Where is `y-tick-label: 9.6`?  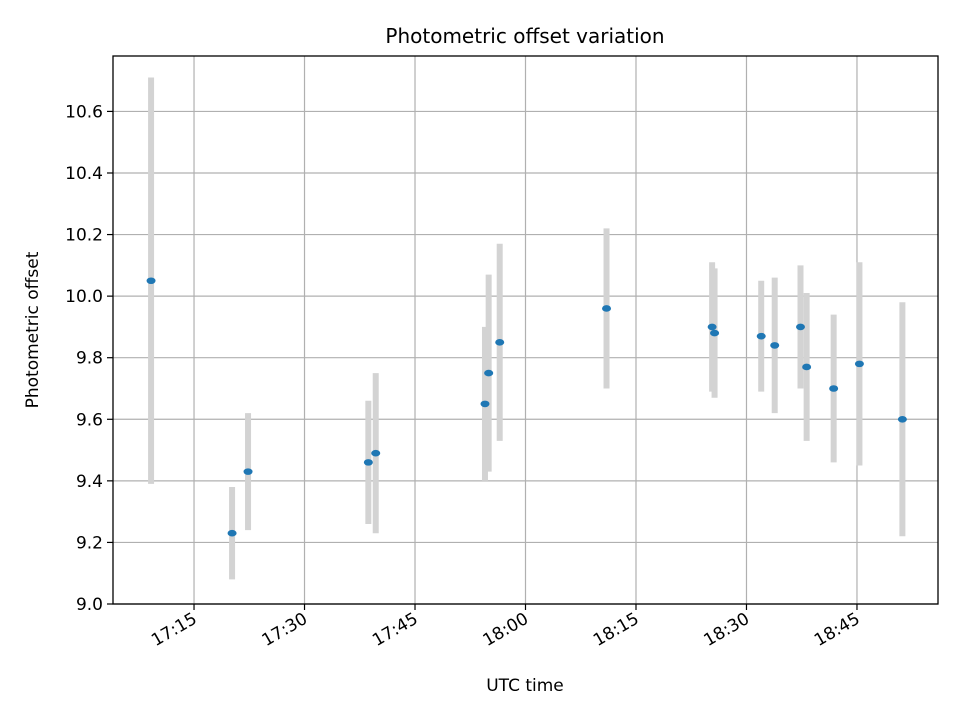
y-tick-label: 9.6 is located at coordinates (89, 420).